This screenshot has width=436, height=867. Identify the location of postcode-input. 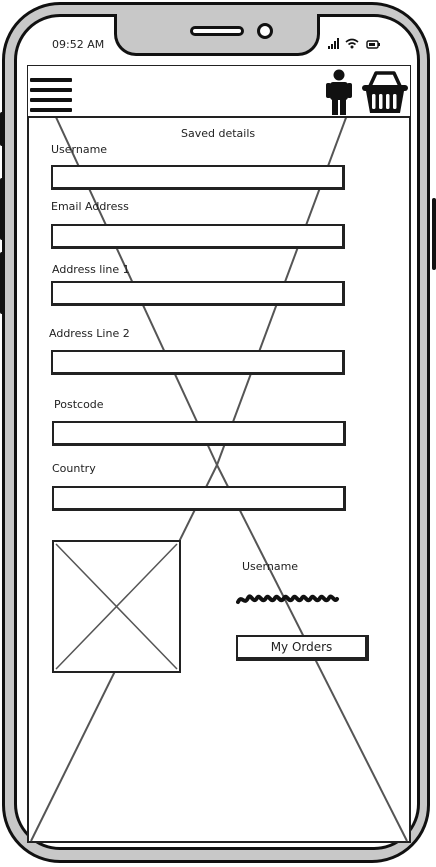
(199, 433).